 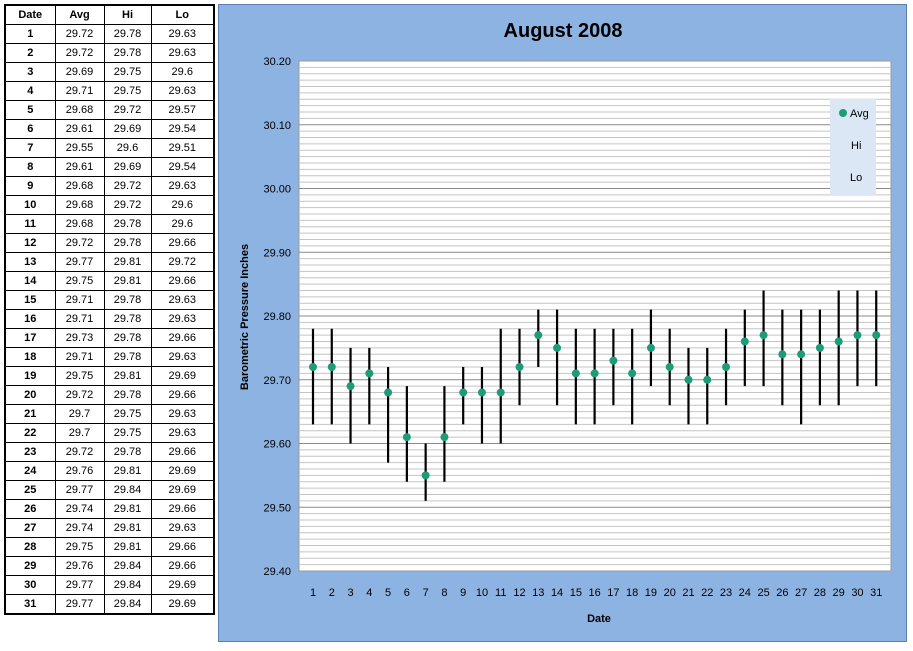 What do you see at coordinates (30, 357) in the screenshot?
I see `cell-date: 18` at bounding box center [30, 357].